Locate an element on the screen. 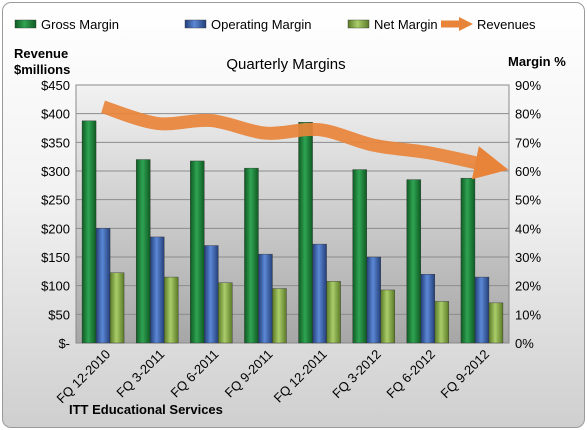 Image resolution: width=587 pixels, height=430 pixels. y-left-tick-label: $200 is located at coordinates (55, 228).